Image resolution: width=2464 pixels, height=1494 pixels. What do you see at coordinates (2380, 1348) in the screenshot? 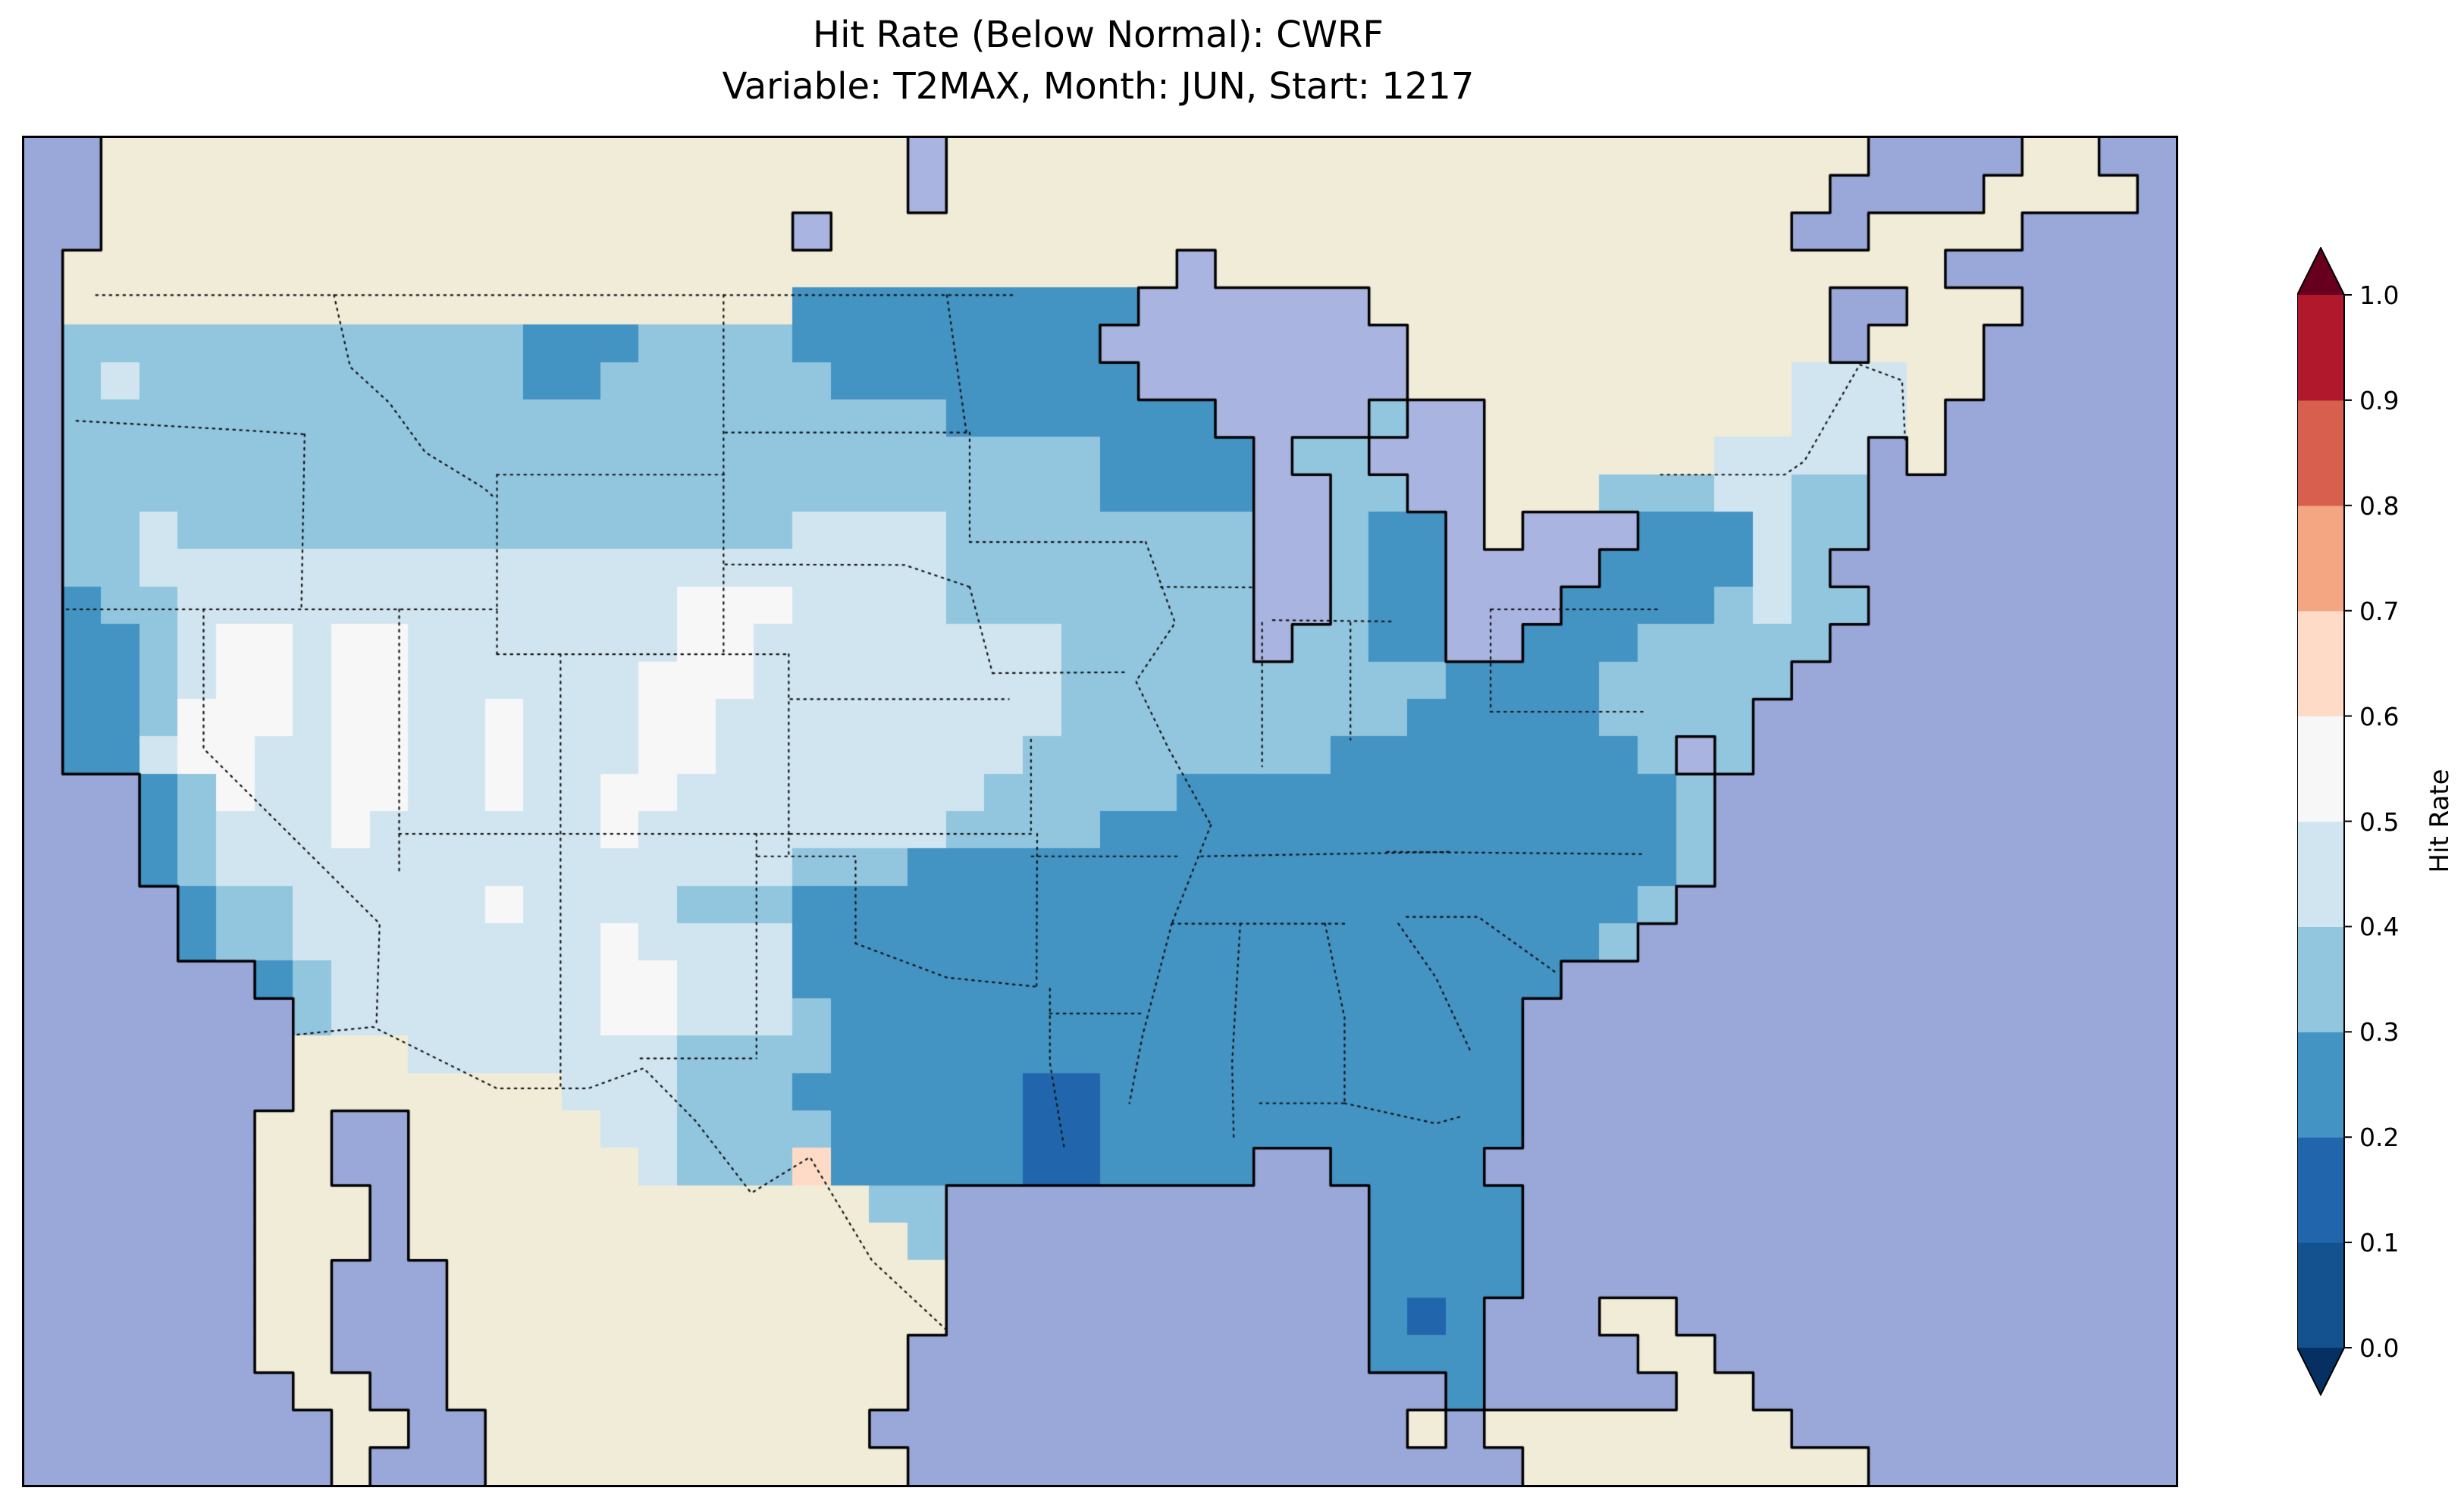
I see `colorbar-tick-label: 0.0` at bounding box center [2380, 1348].